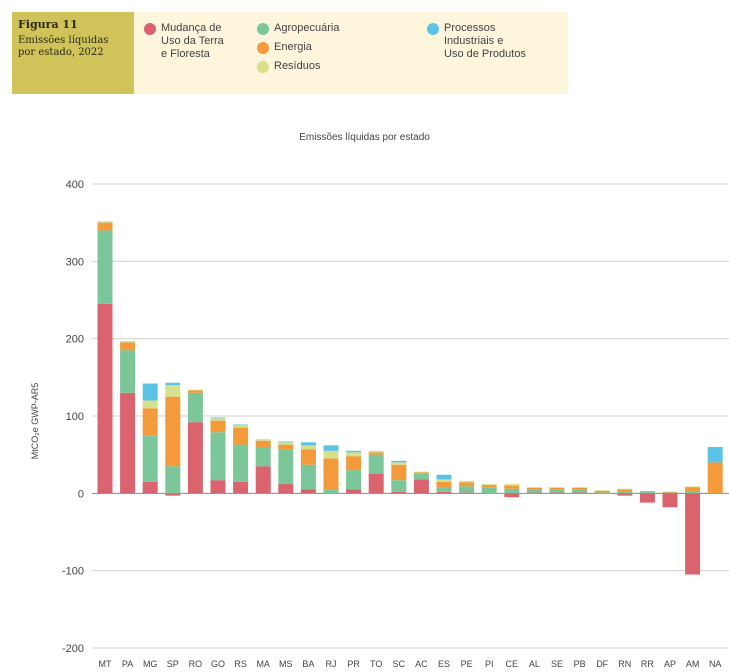 This screenshot has height=672, width=729. I want to click on legend-label: Mudança de Uso da Terra e Floresta, so click(192, 41).